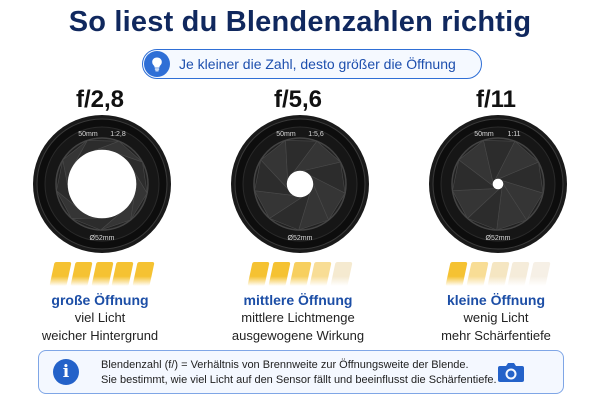 Image resolution: width=600 pixels, height=400 pixels. I want to click on lens-illustration: 50mm 1:5,6 Ø52mm, so click(300, 184).